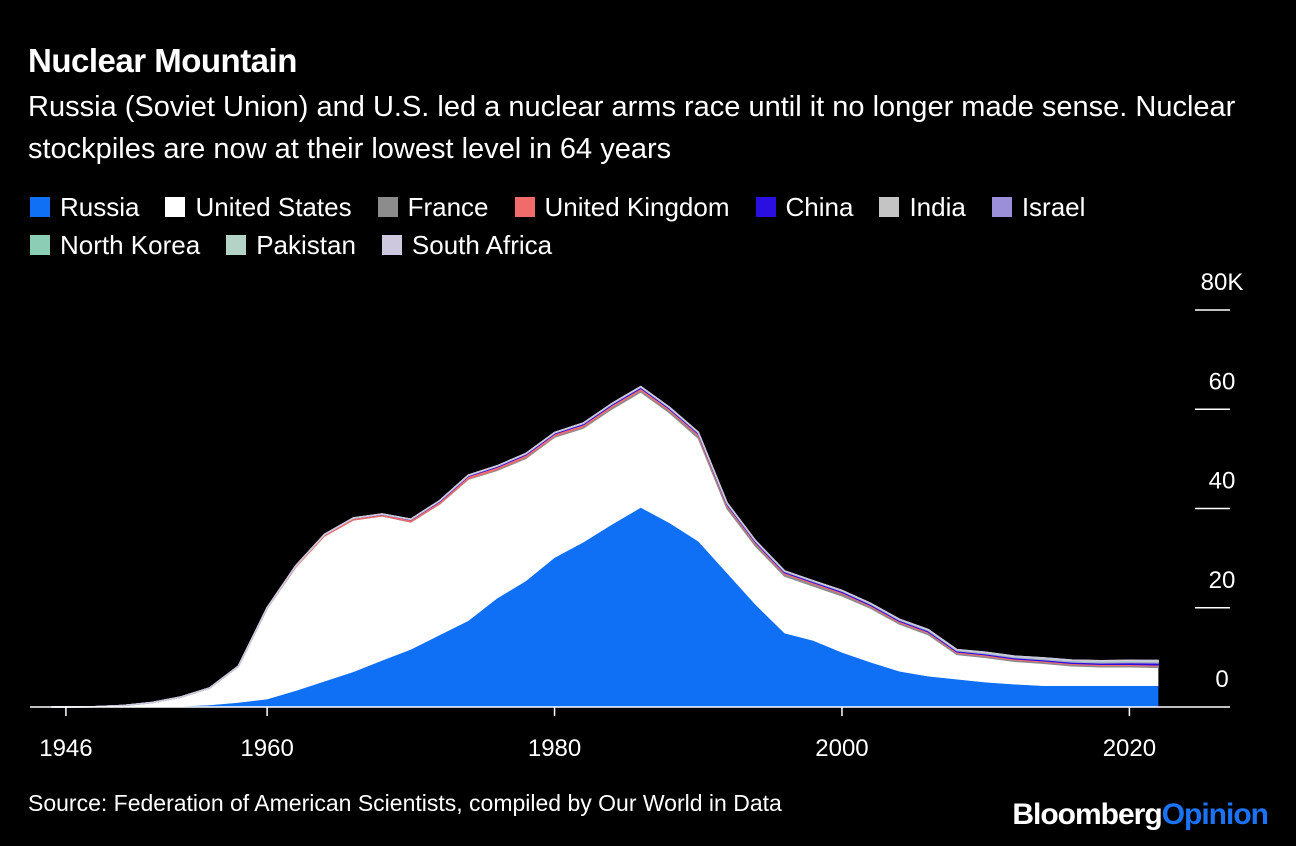 The height and width of the screenshot is (846, 1296). Describe the element at coordinates (130, 245) in the screenshot. I see `legend-label: North Korea` at that location.